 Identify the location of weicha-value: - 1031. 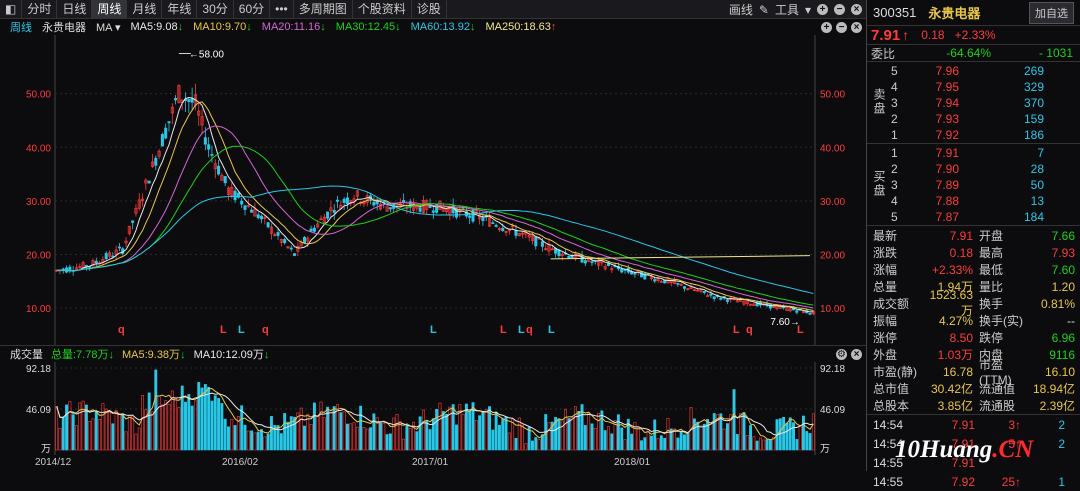
(1055, 53).